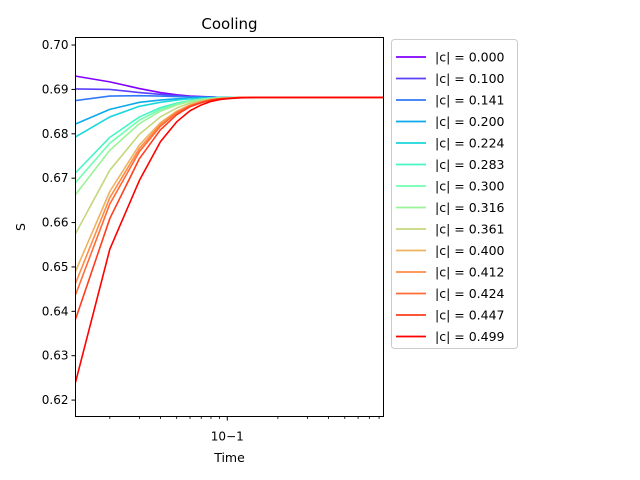 This screenshot has height=480, width=640. I want to click on y-tick-label: 0.63, so click(55, 356).